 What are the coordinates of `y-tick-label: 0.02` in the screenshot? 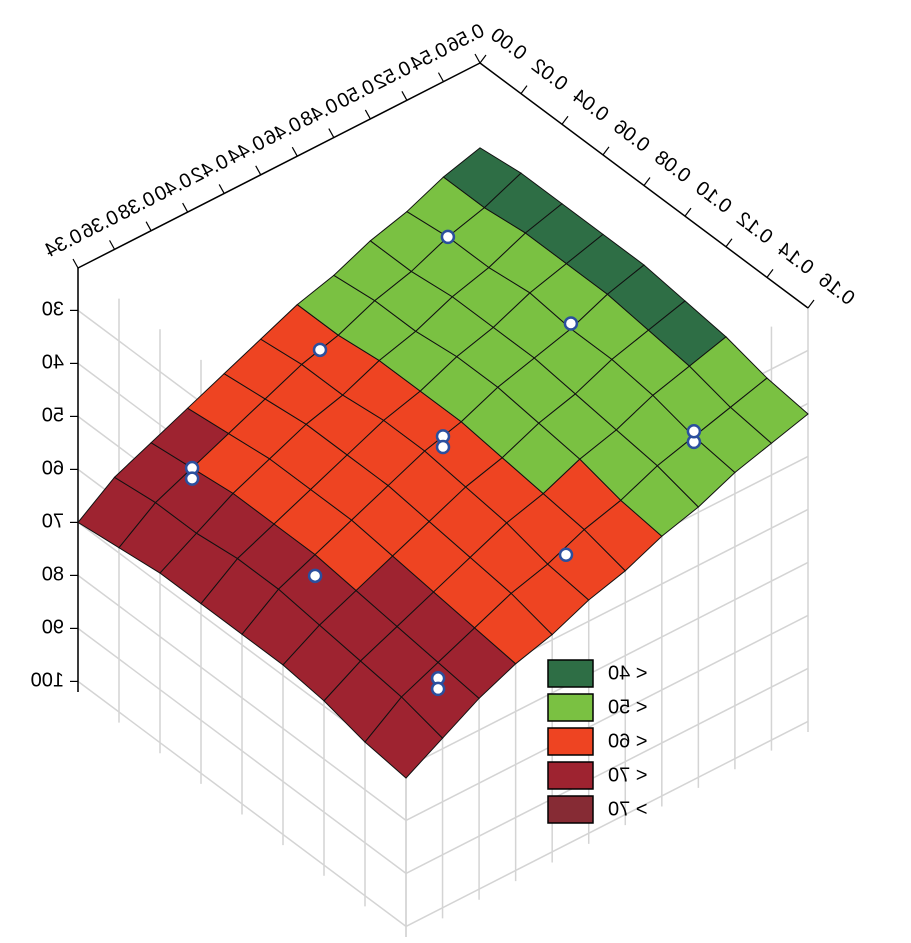 It's located at (549, 75).